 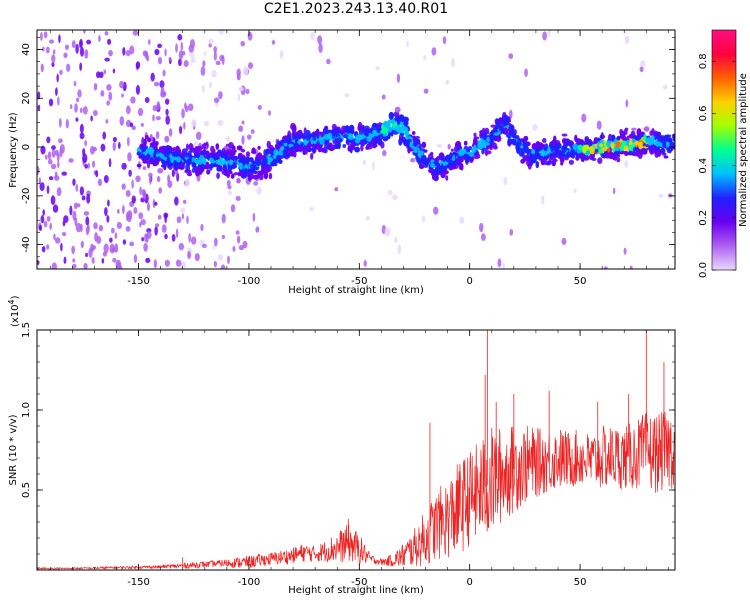 I want to click on x-tick-label: -50, so click(x=359, y=582).